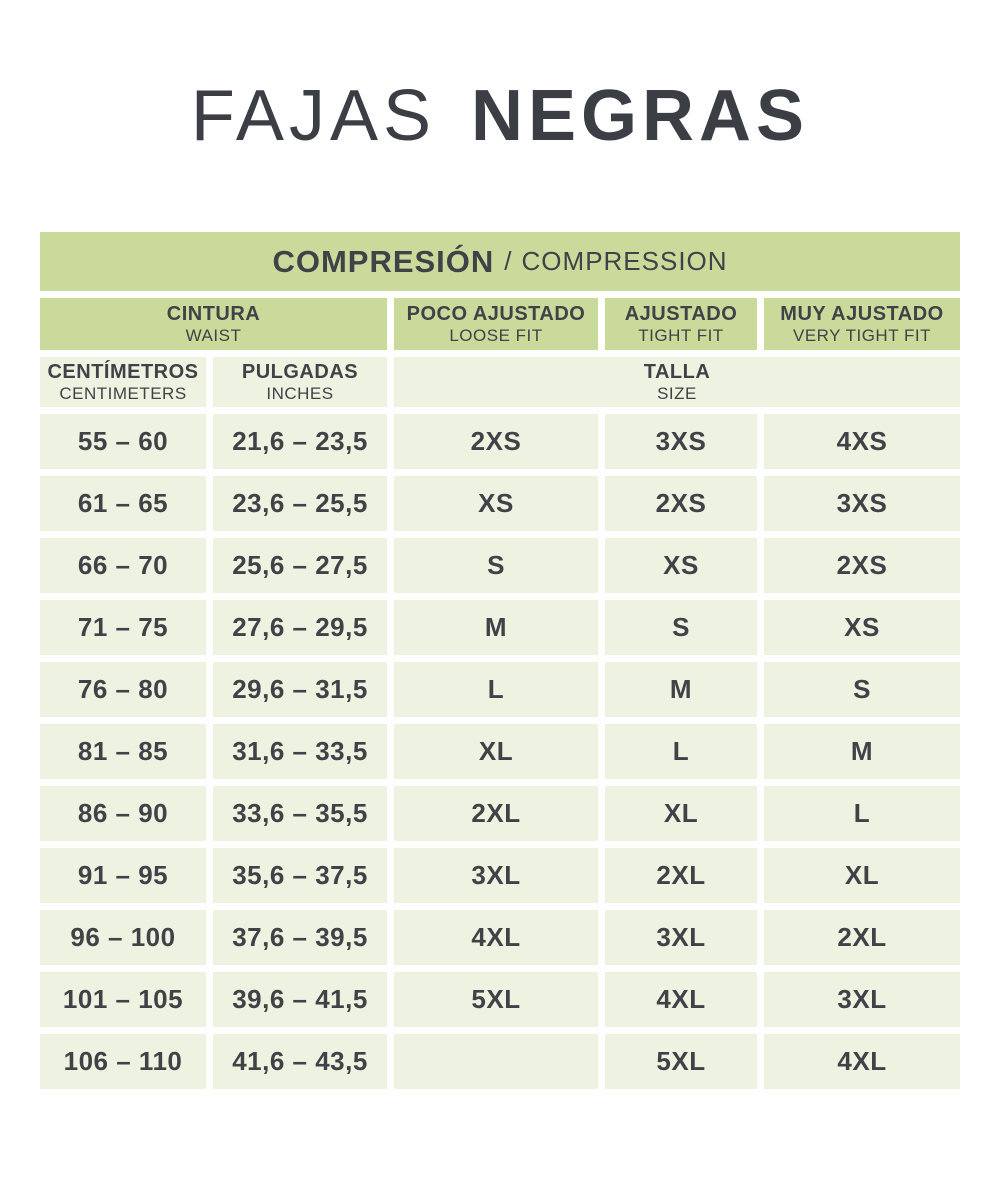 This screenshot has width=1000, height=1200. What do you see at coordinates (496, 441) in the screenshot?
I see `cell-loose-fit: 2XS` at bounding box center [496, 441].